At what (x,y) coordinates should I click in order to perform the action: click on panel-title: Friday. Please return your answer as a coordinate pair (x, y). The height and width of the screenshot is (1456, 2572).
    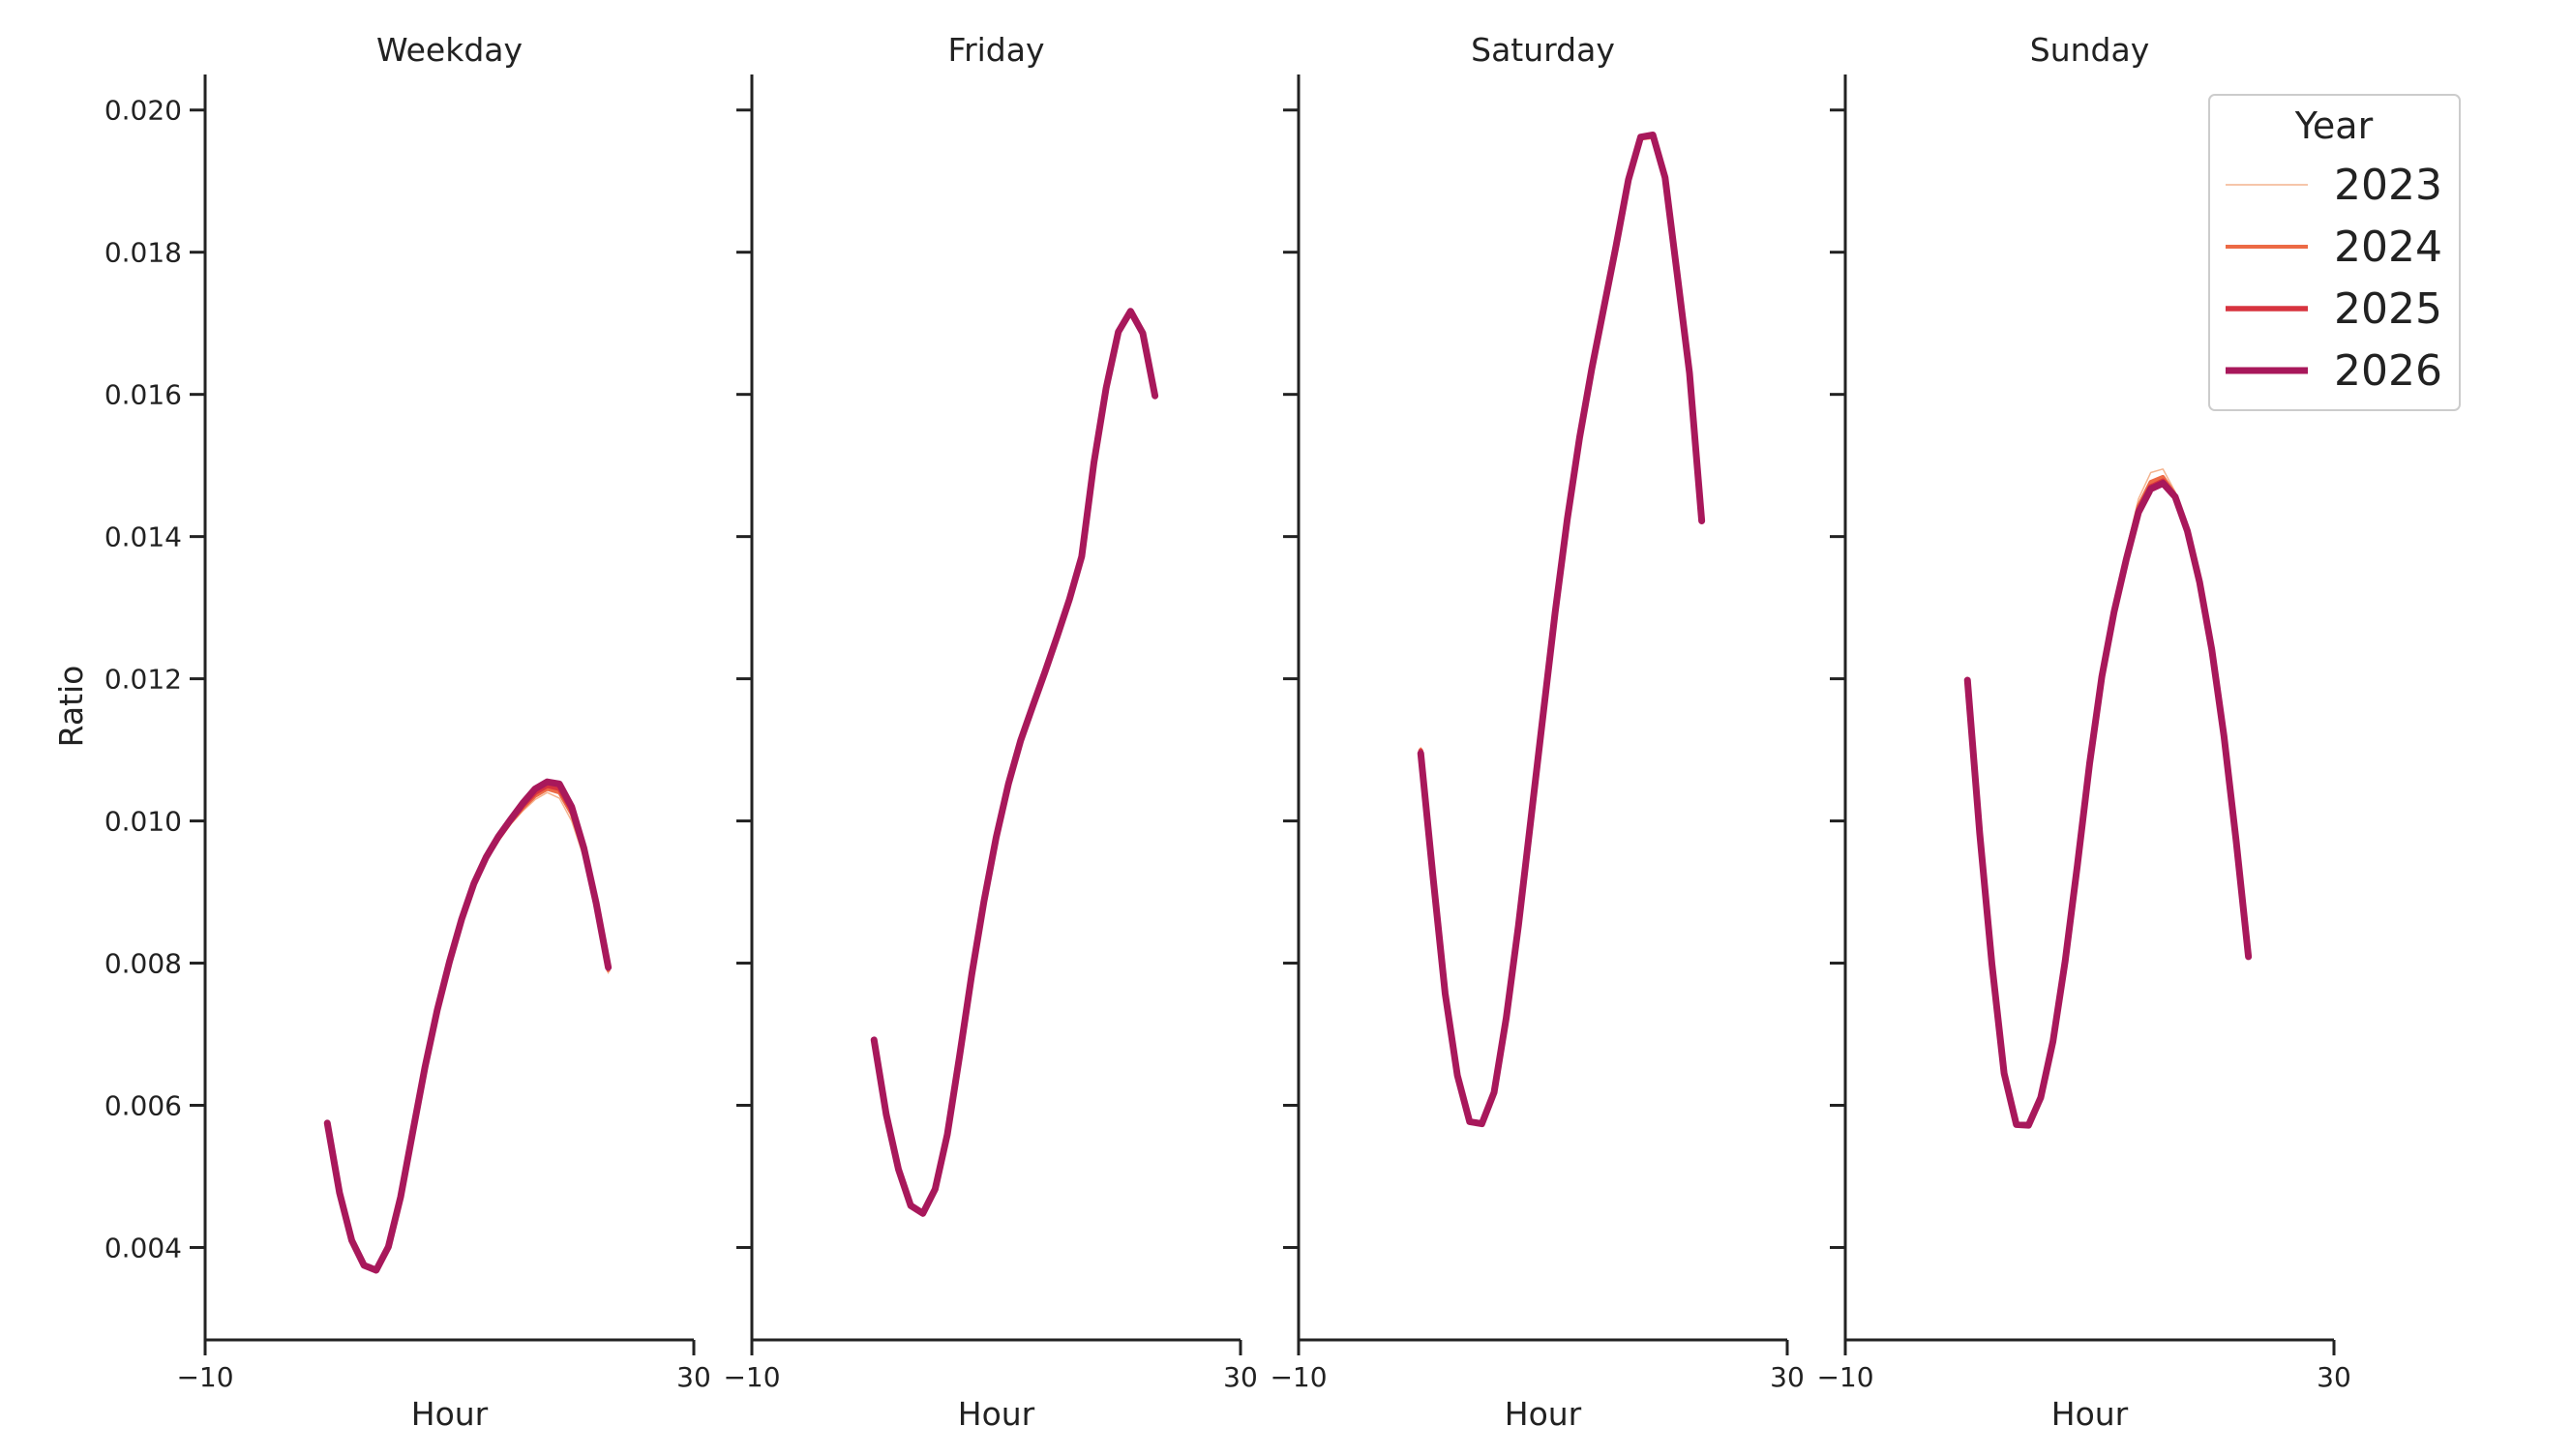
    Looking at the image, I should click on (995, 50).